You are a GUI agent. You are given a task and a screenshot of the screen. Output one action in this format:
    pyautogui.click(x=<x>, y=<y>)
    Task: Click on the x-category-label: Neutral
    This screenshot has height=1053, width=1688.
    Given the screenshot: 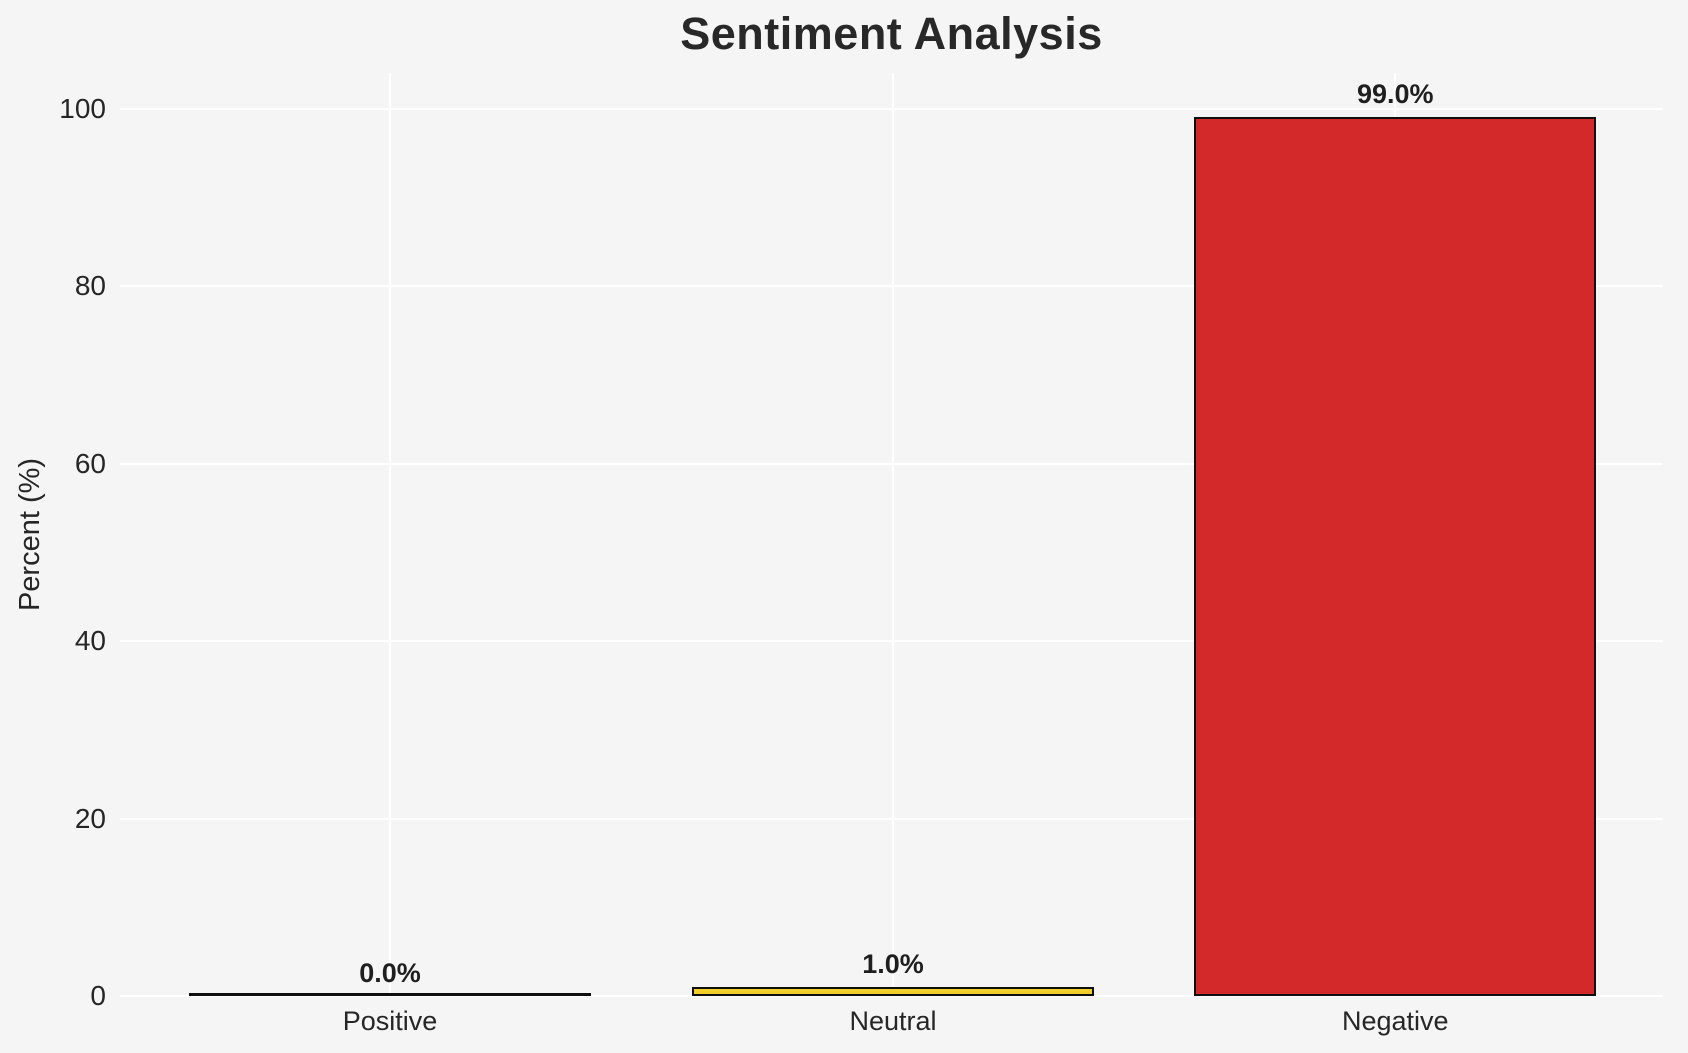 What is the action you would take?
    pyautogui.click(x=893, y=1021)
    